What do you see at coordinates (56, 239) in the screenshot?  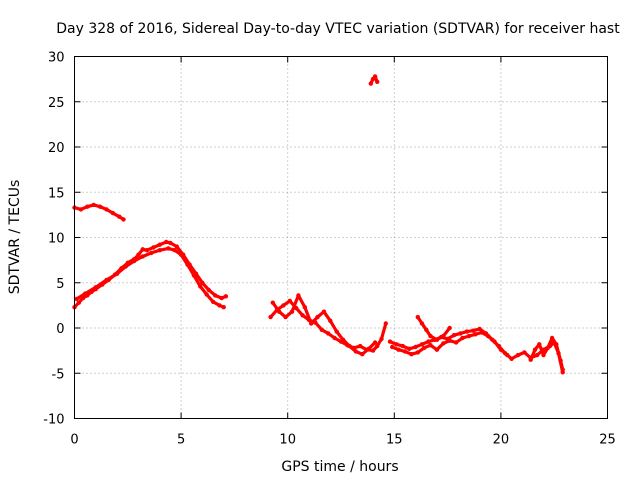 I see `y-tick-label: 10` at bounding box center [56, 239].